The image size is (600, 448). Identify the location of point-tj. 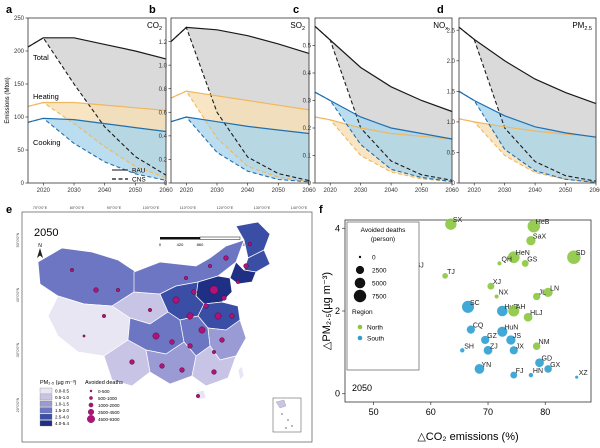
(445, 276).